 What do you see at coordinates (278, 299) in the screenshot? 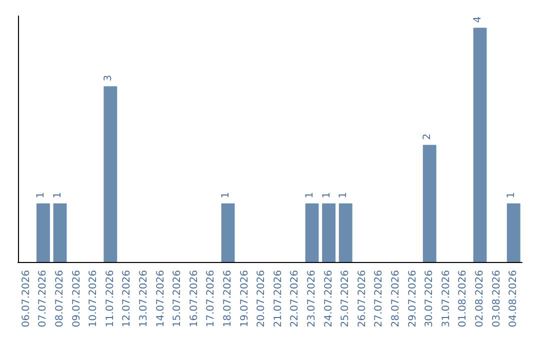
I see `x-tick-label: 21.07.2026` at bounding box center [278, 299].